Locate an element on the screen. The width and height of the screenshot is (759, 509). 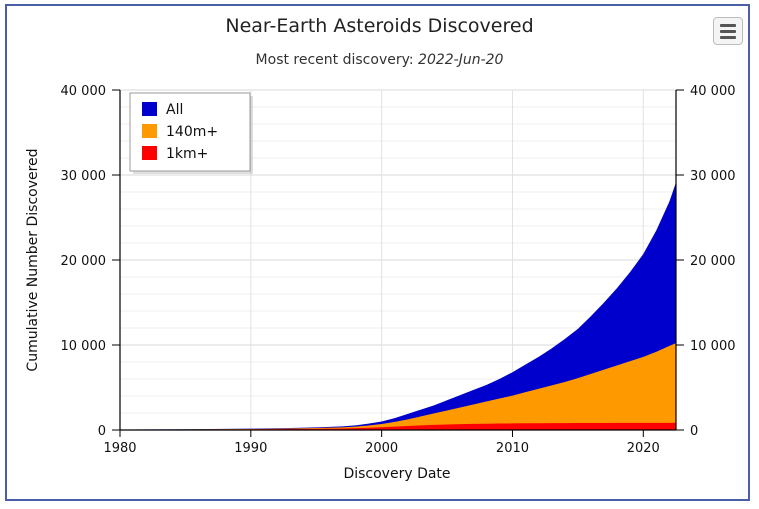
y-axis-title: Cumulative Number Discovered is located at coordinates (33, 259).